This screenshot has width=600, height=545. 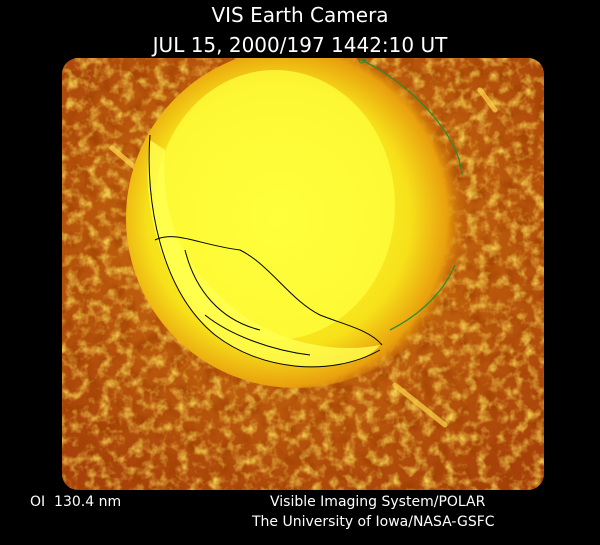 What do you see at coordinates (373, 522) in the screenshot?
I see `institution: The University of Iowa/NASA-GSFC` at bounding box center [373, 522].